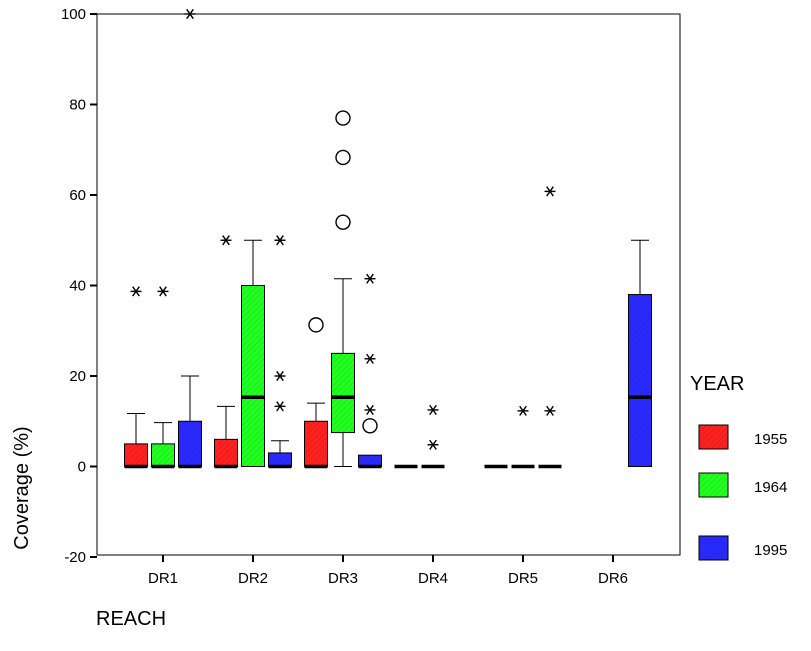 The image size is (811, 651). I want to click on box-DR3-1995, so click(370, 461).